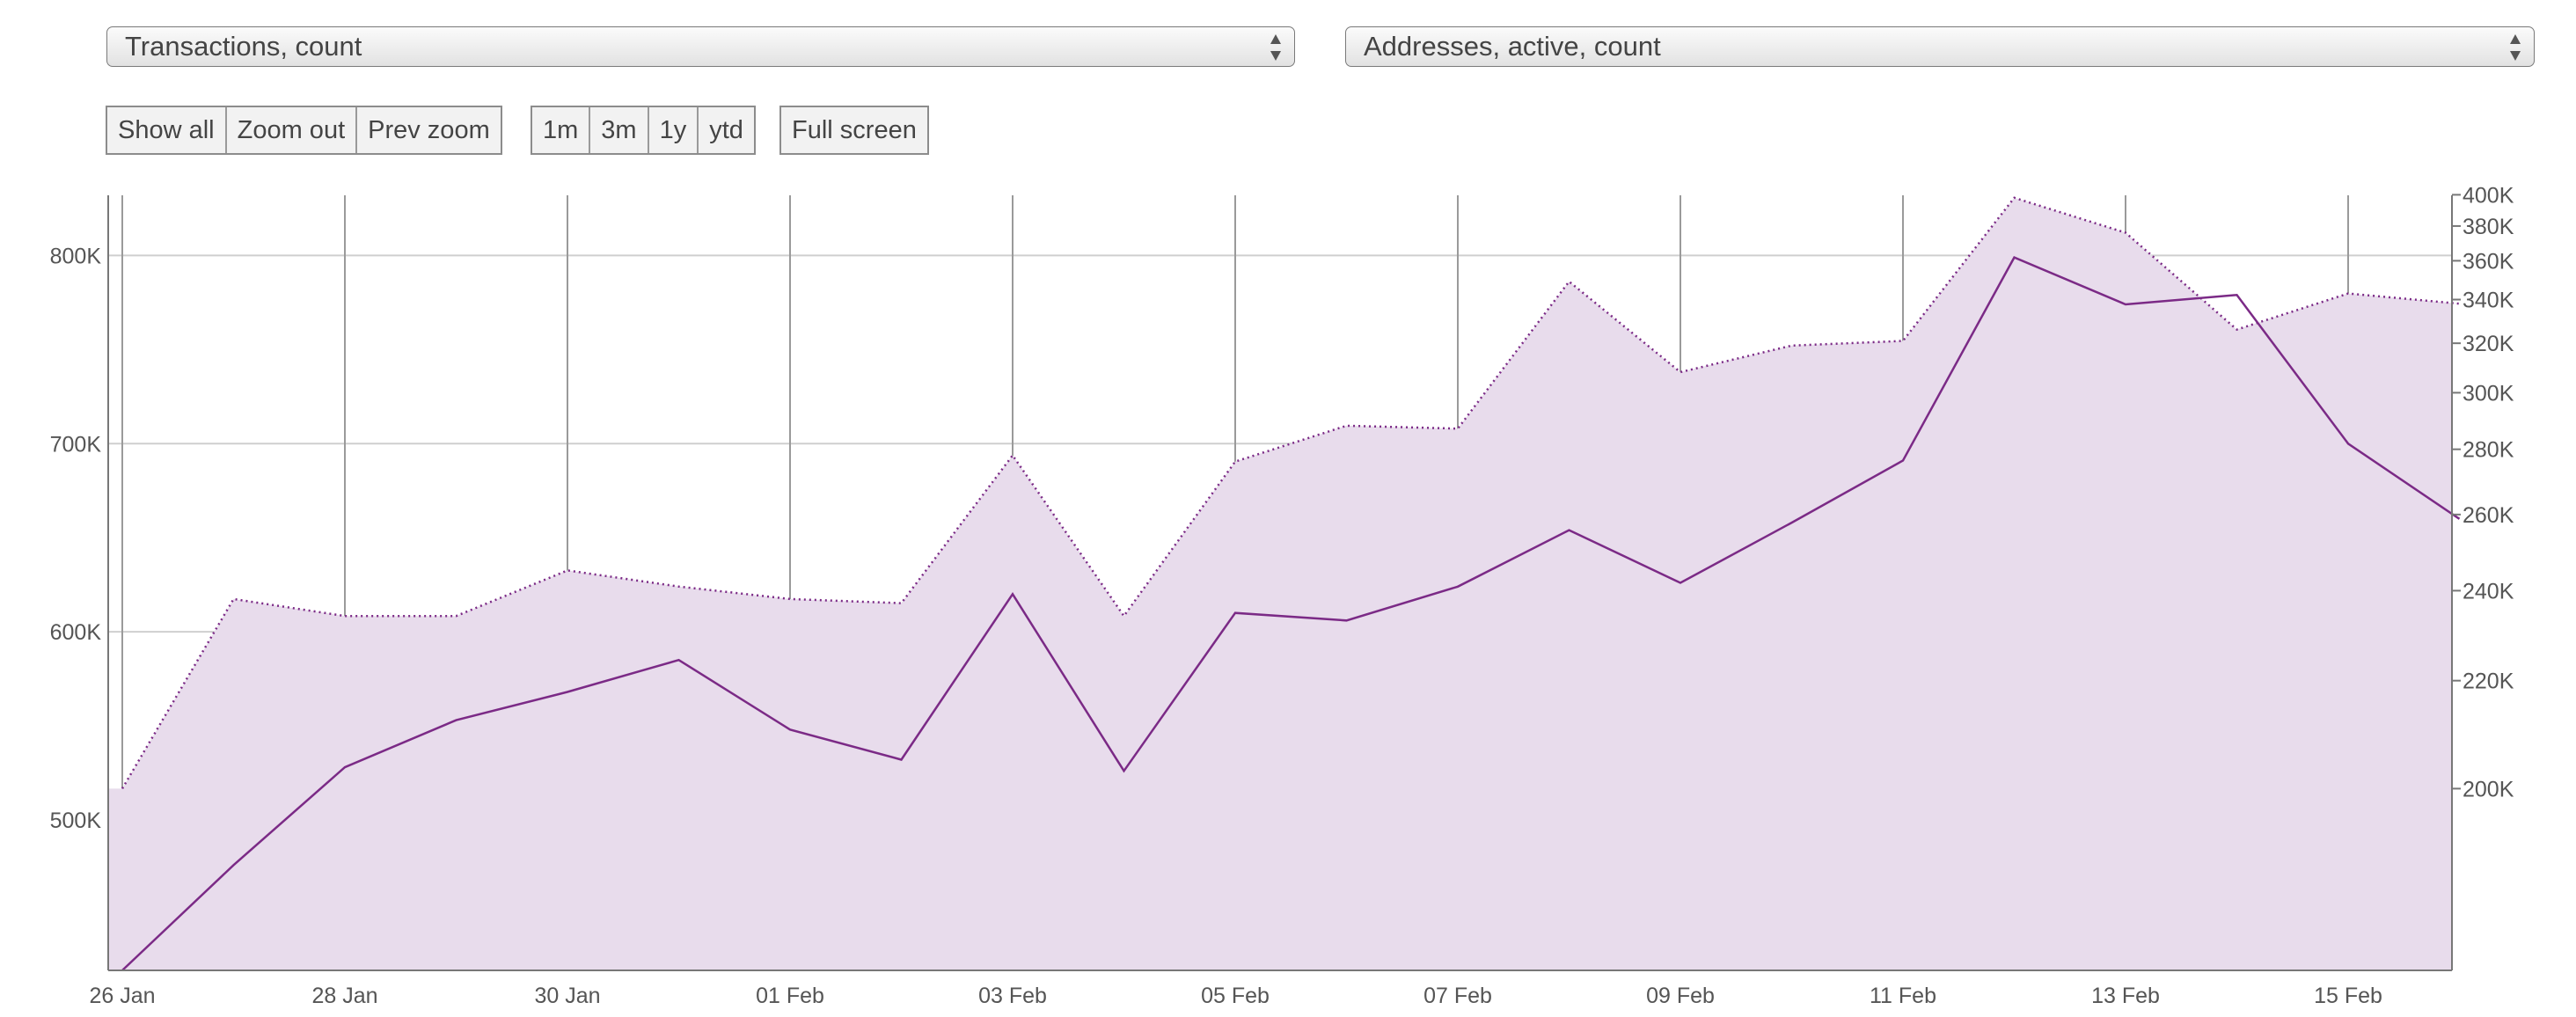 The width and height of the screenshot is (2576, 1017). Describe the element at coordinates (1940, 46) in the screenshot. I see `right-metric-select: Addresses, active, count` at that location.